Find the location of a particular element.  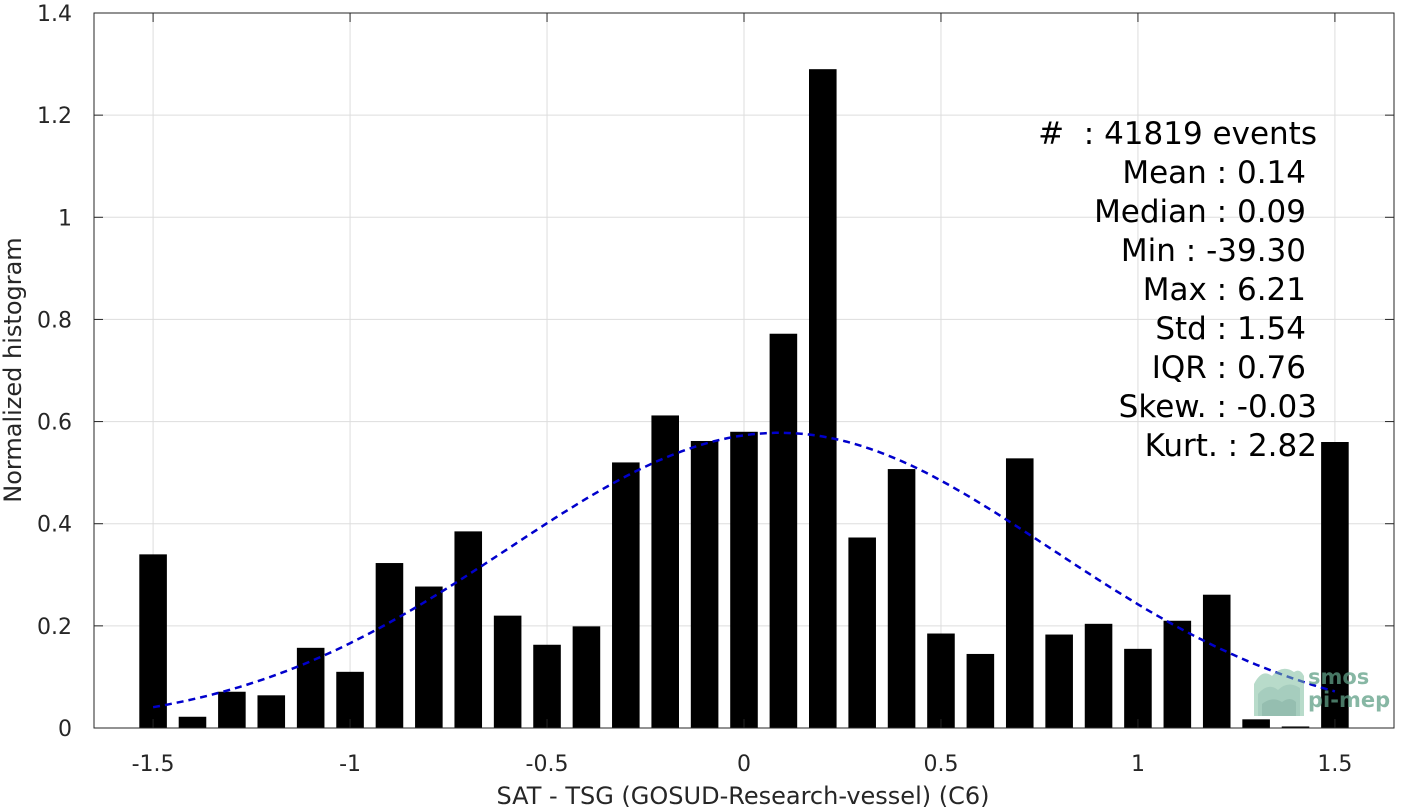

y-tick-label: 0.6 is located at coordinates (54, 423).